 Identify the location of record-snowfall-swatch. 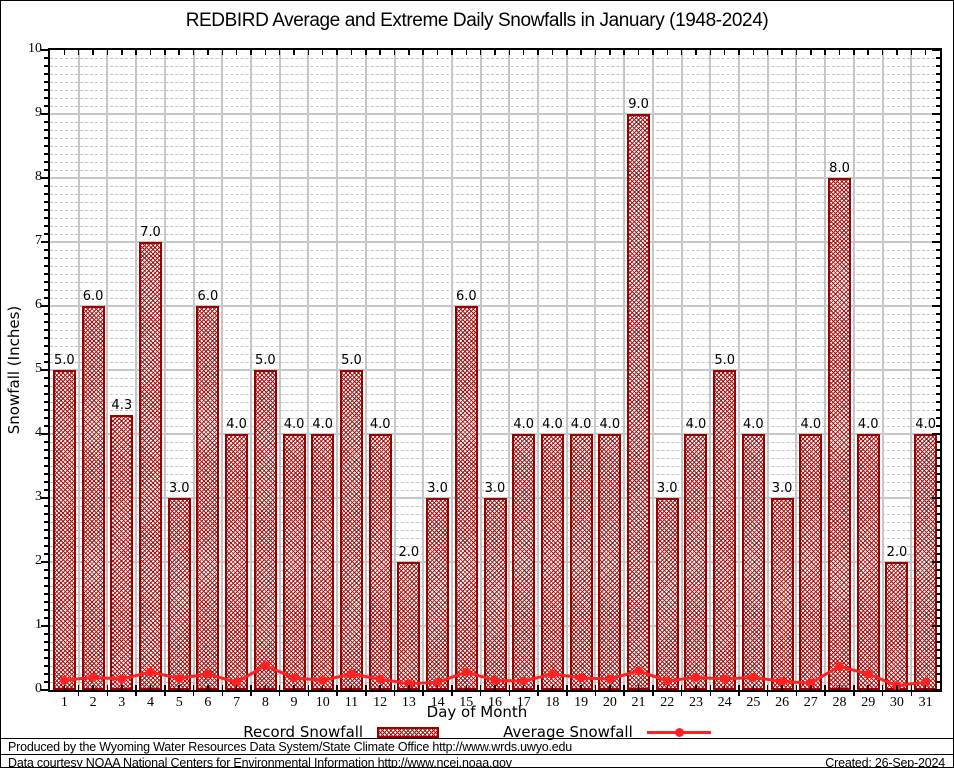
(408, 732).